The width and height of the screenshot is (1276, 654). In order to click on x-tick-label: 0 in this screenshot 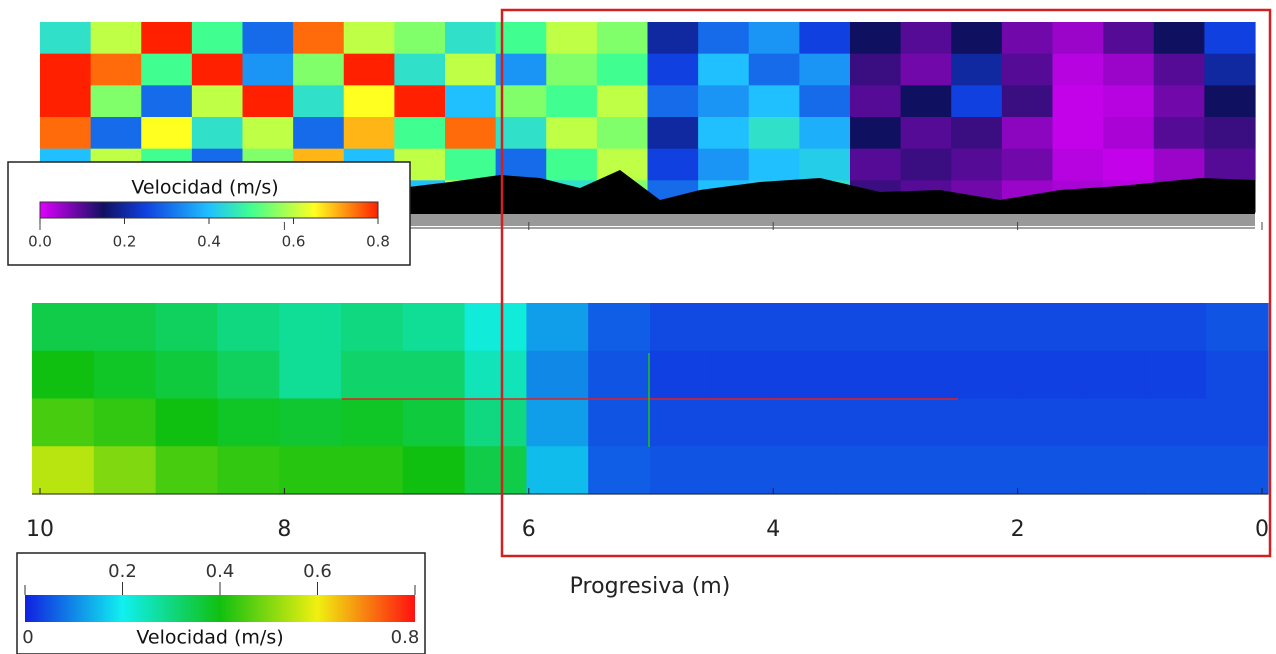, I will do `click(1262, 529)`.